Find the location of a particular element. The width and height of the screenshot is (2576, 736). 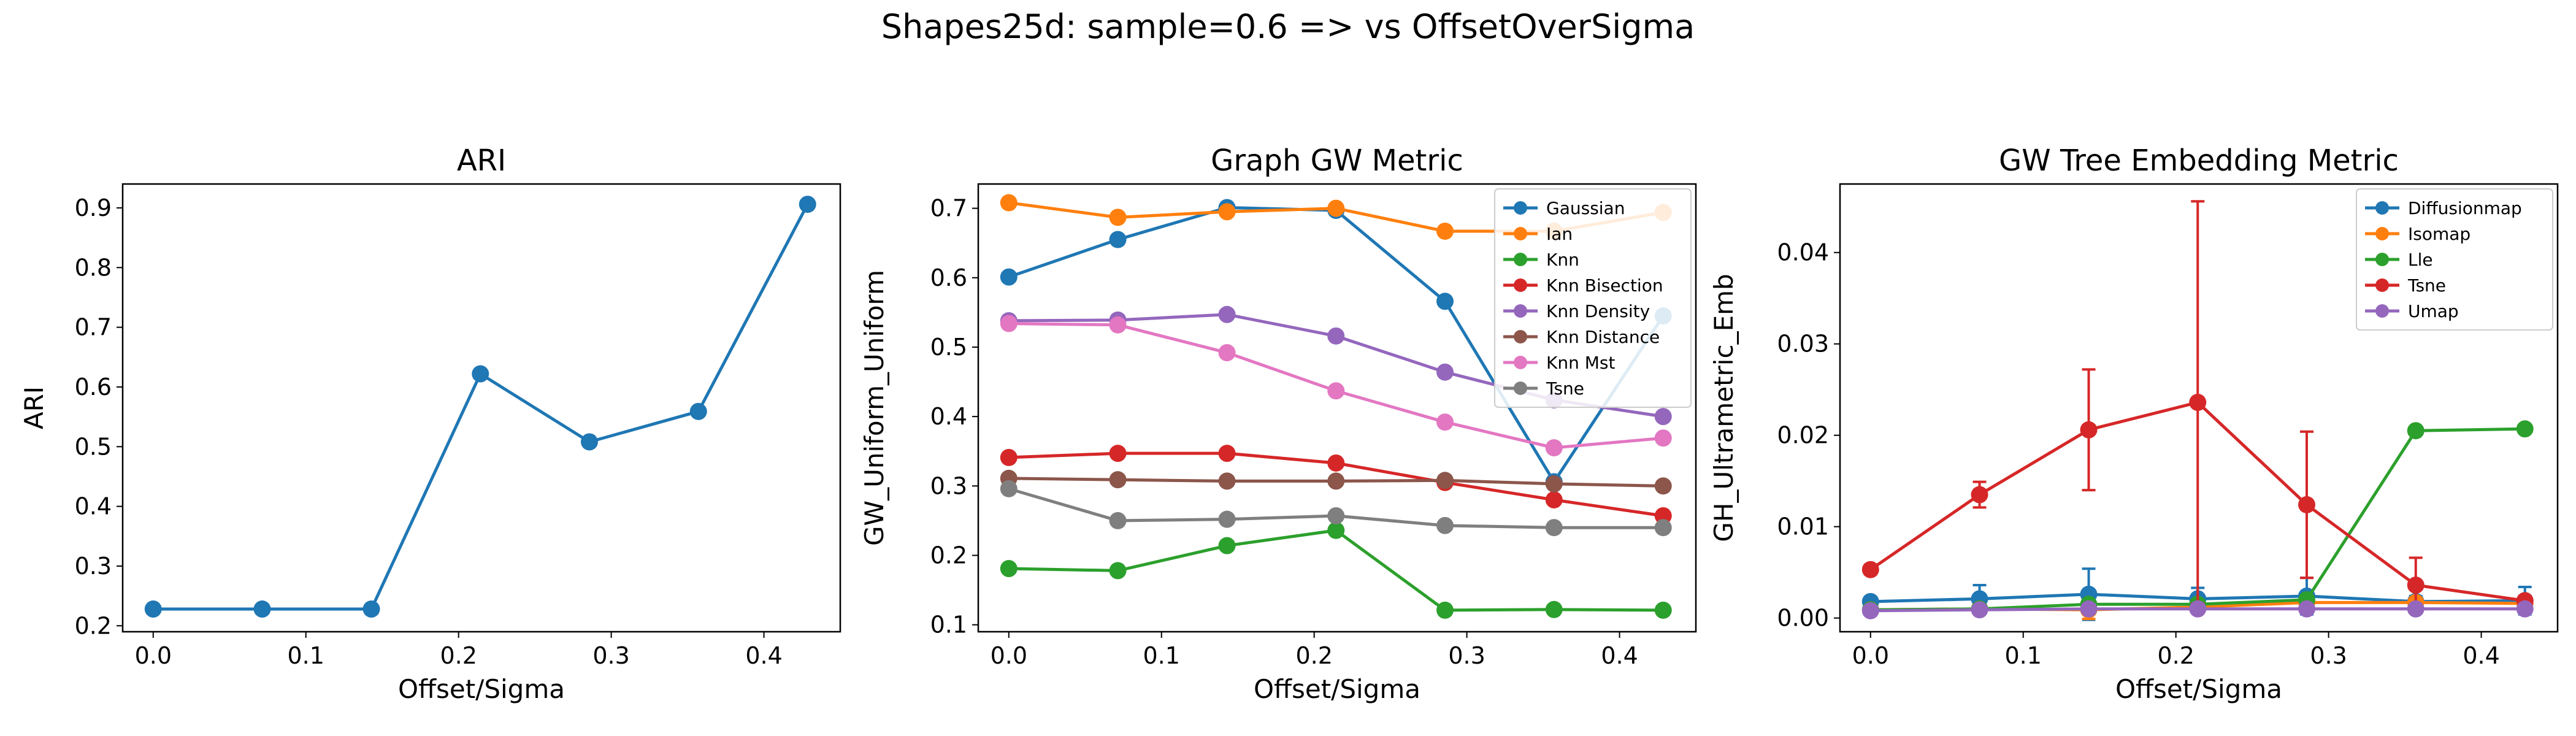

legend-item-knn-density: Knn Density is located at coordinates (1576, 311).